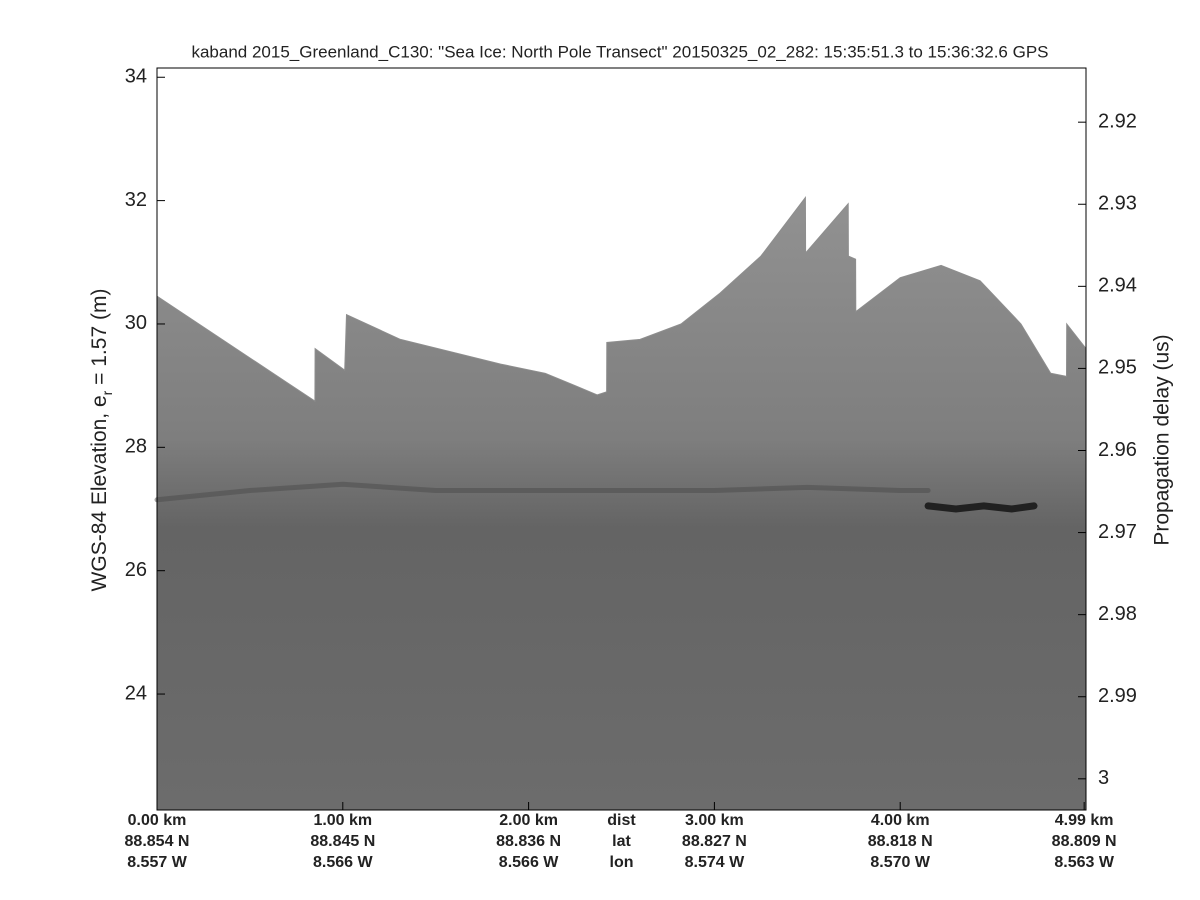 The height and width of the screenshot is (900, 1200). I want to click on y2-tick-label: 2.96, so click(1117, 450).